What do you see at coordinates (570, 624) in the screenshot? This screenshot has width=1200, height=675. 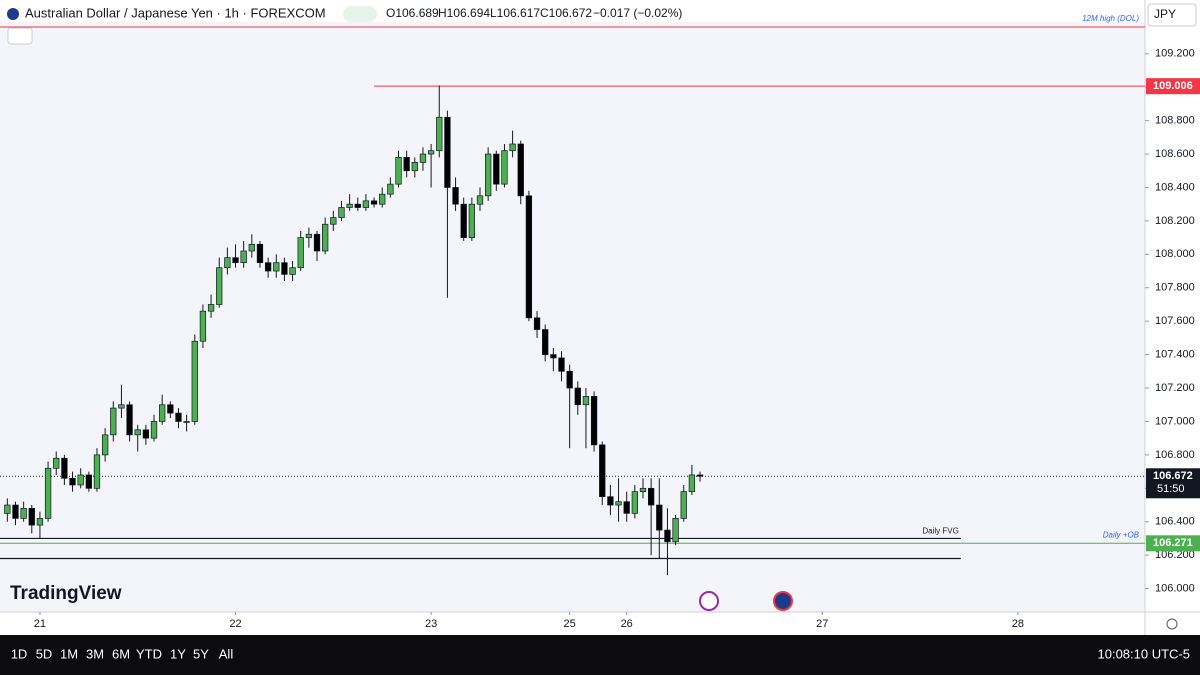 I see `x-tick-label: 25` at bounding box center [570, 624].